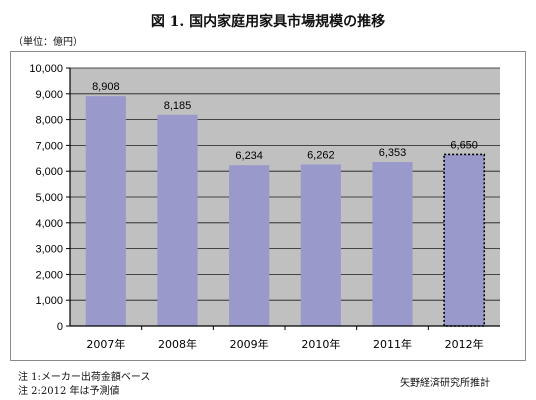 The width and height of the screenshot is (536, 400). What do you see at coordinates (49, 146) in the screenshot?
I see `y-tick-label: 7,000` at bounding box center [49, 146].